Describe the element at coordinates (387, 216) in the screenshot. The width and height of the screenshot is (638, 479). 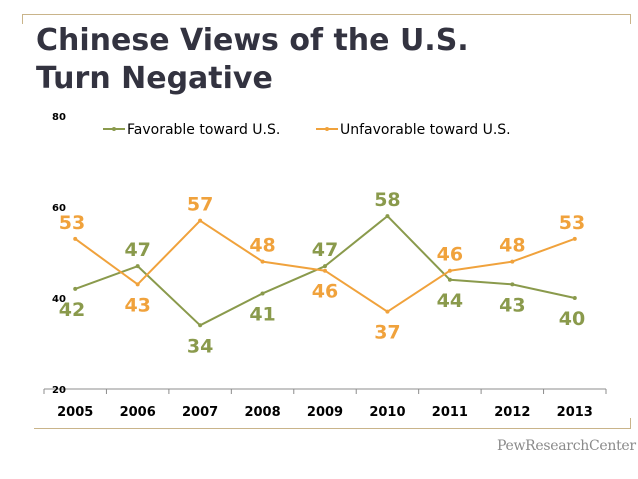
I see `data-point-favorable-2010` at that location.